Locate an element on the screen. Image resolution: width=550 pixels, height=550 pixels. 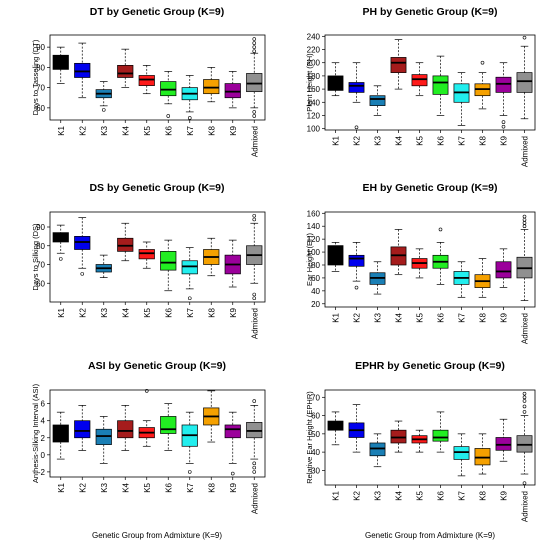
y-tick-label: 80 is located at coordinates (40, 246).